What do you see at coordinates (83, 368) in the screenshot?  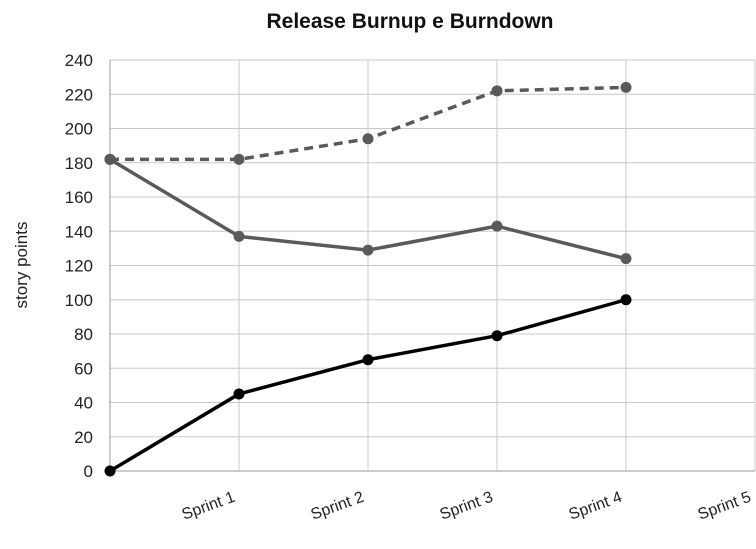 I see `y-tick-label: 60` at bounding box center [83, 368].